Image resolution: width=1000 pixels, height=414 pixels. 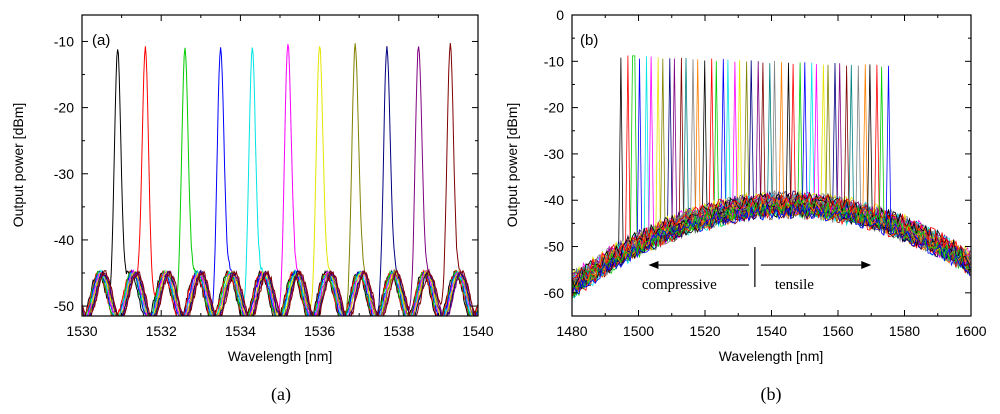 What do you see at coordinates (319, 331) in the screenshot?
I see `x-tick-label: 1536` at bounding box center [319, 331].